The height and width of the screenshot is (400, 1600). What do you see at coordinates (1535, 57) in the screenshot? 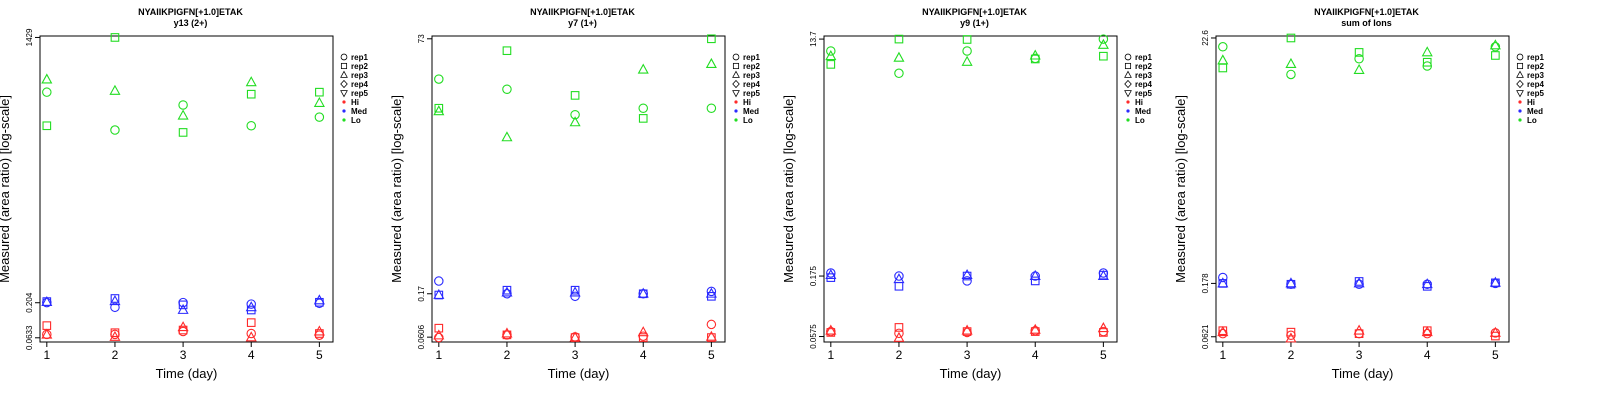
I see `legend-label-rep1: rep1` at bounding box center [1535, 57].